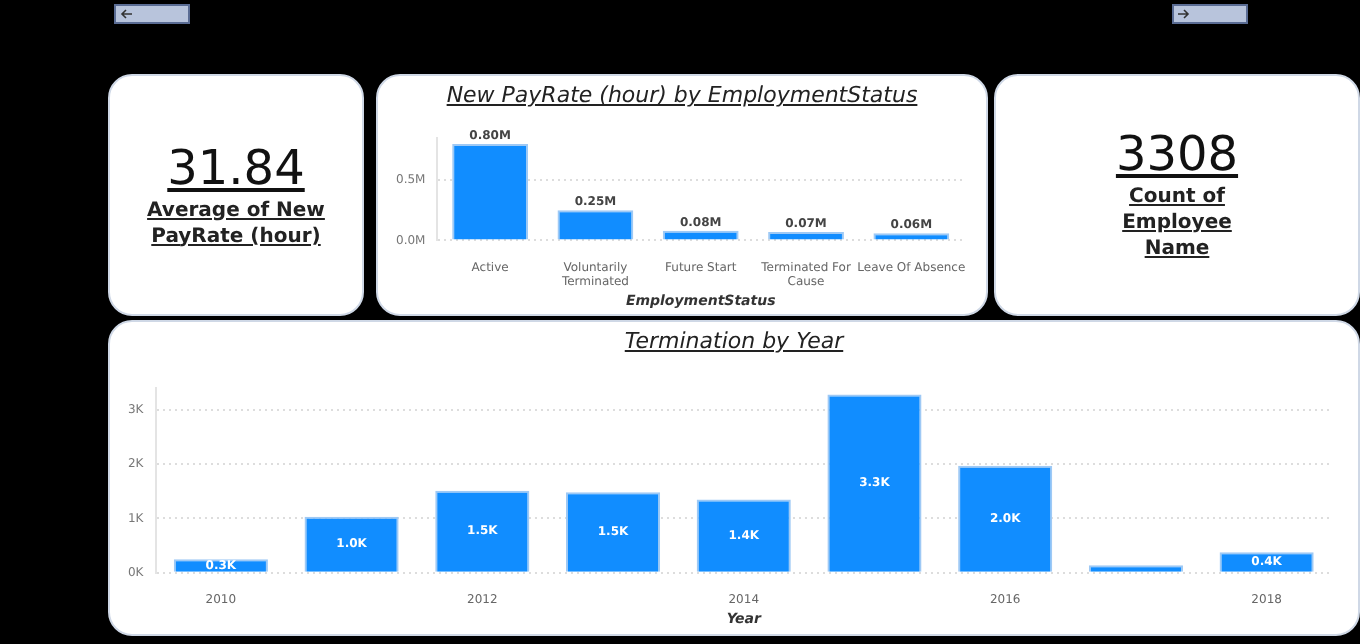  I want to click on text: 3308, so click(1177, 154).